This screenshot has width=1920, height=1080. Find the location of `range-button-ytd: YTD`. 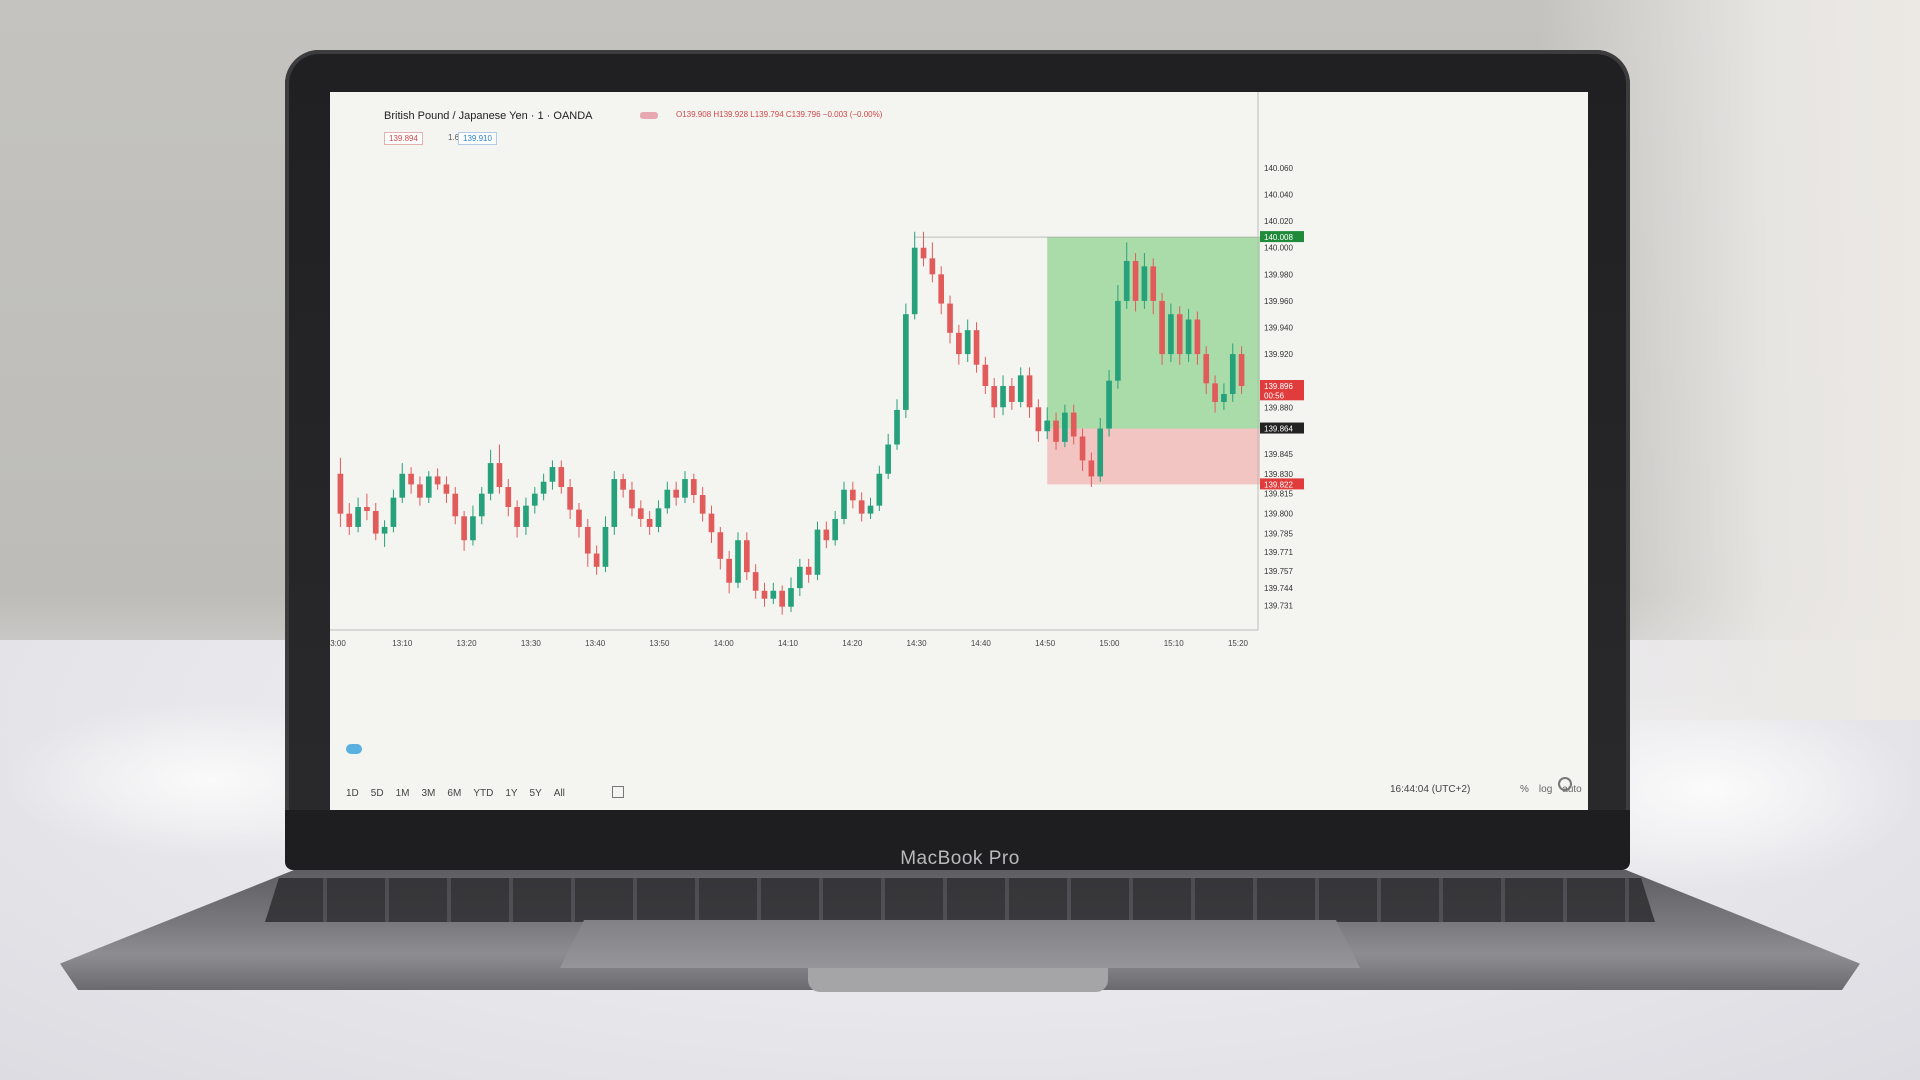

range-button-ytd: YTD is located at coordinates (483, 793).